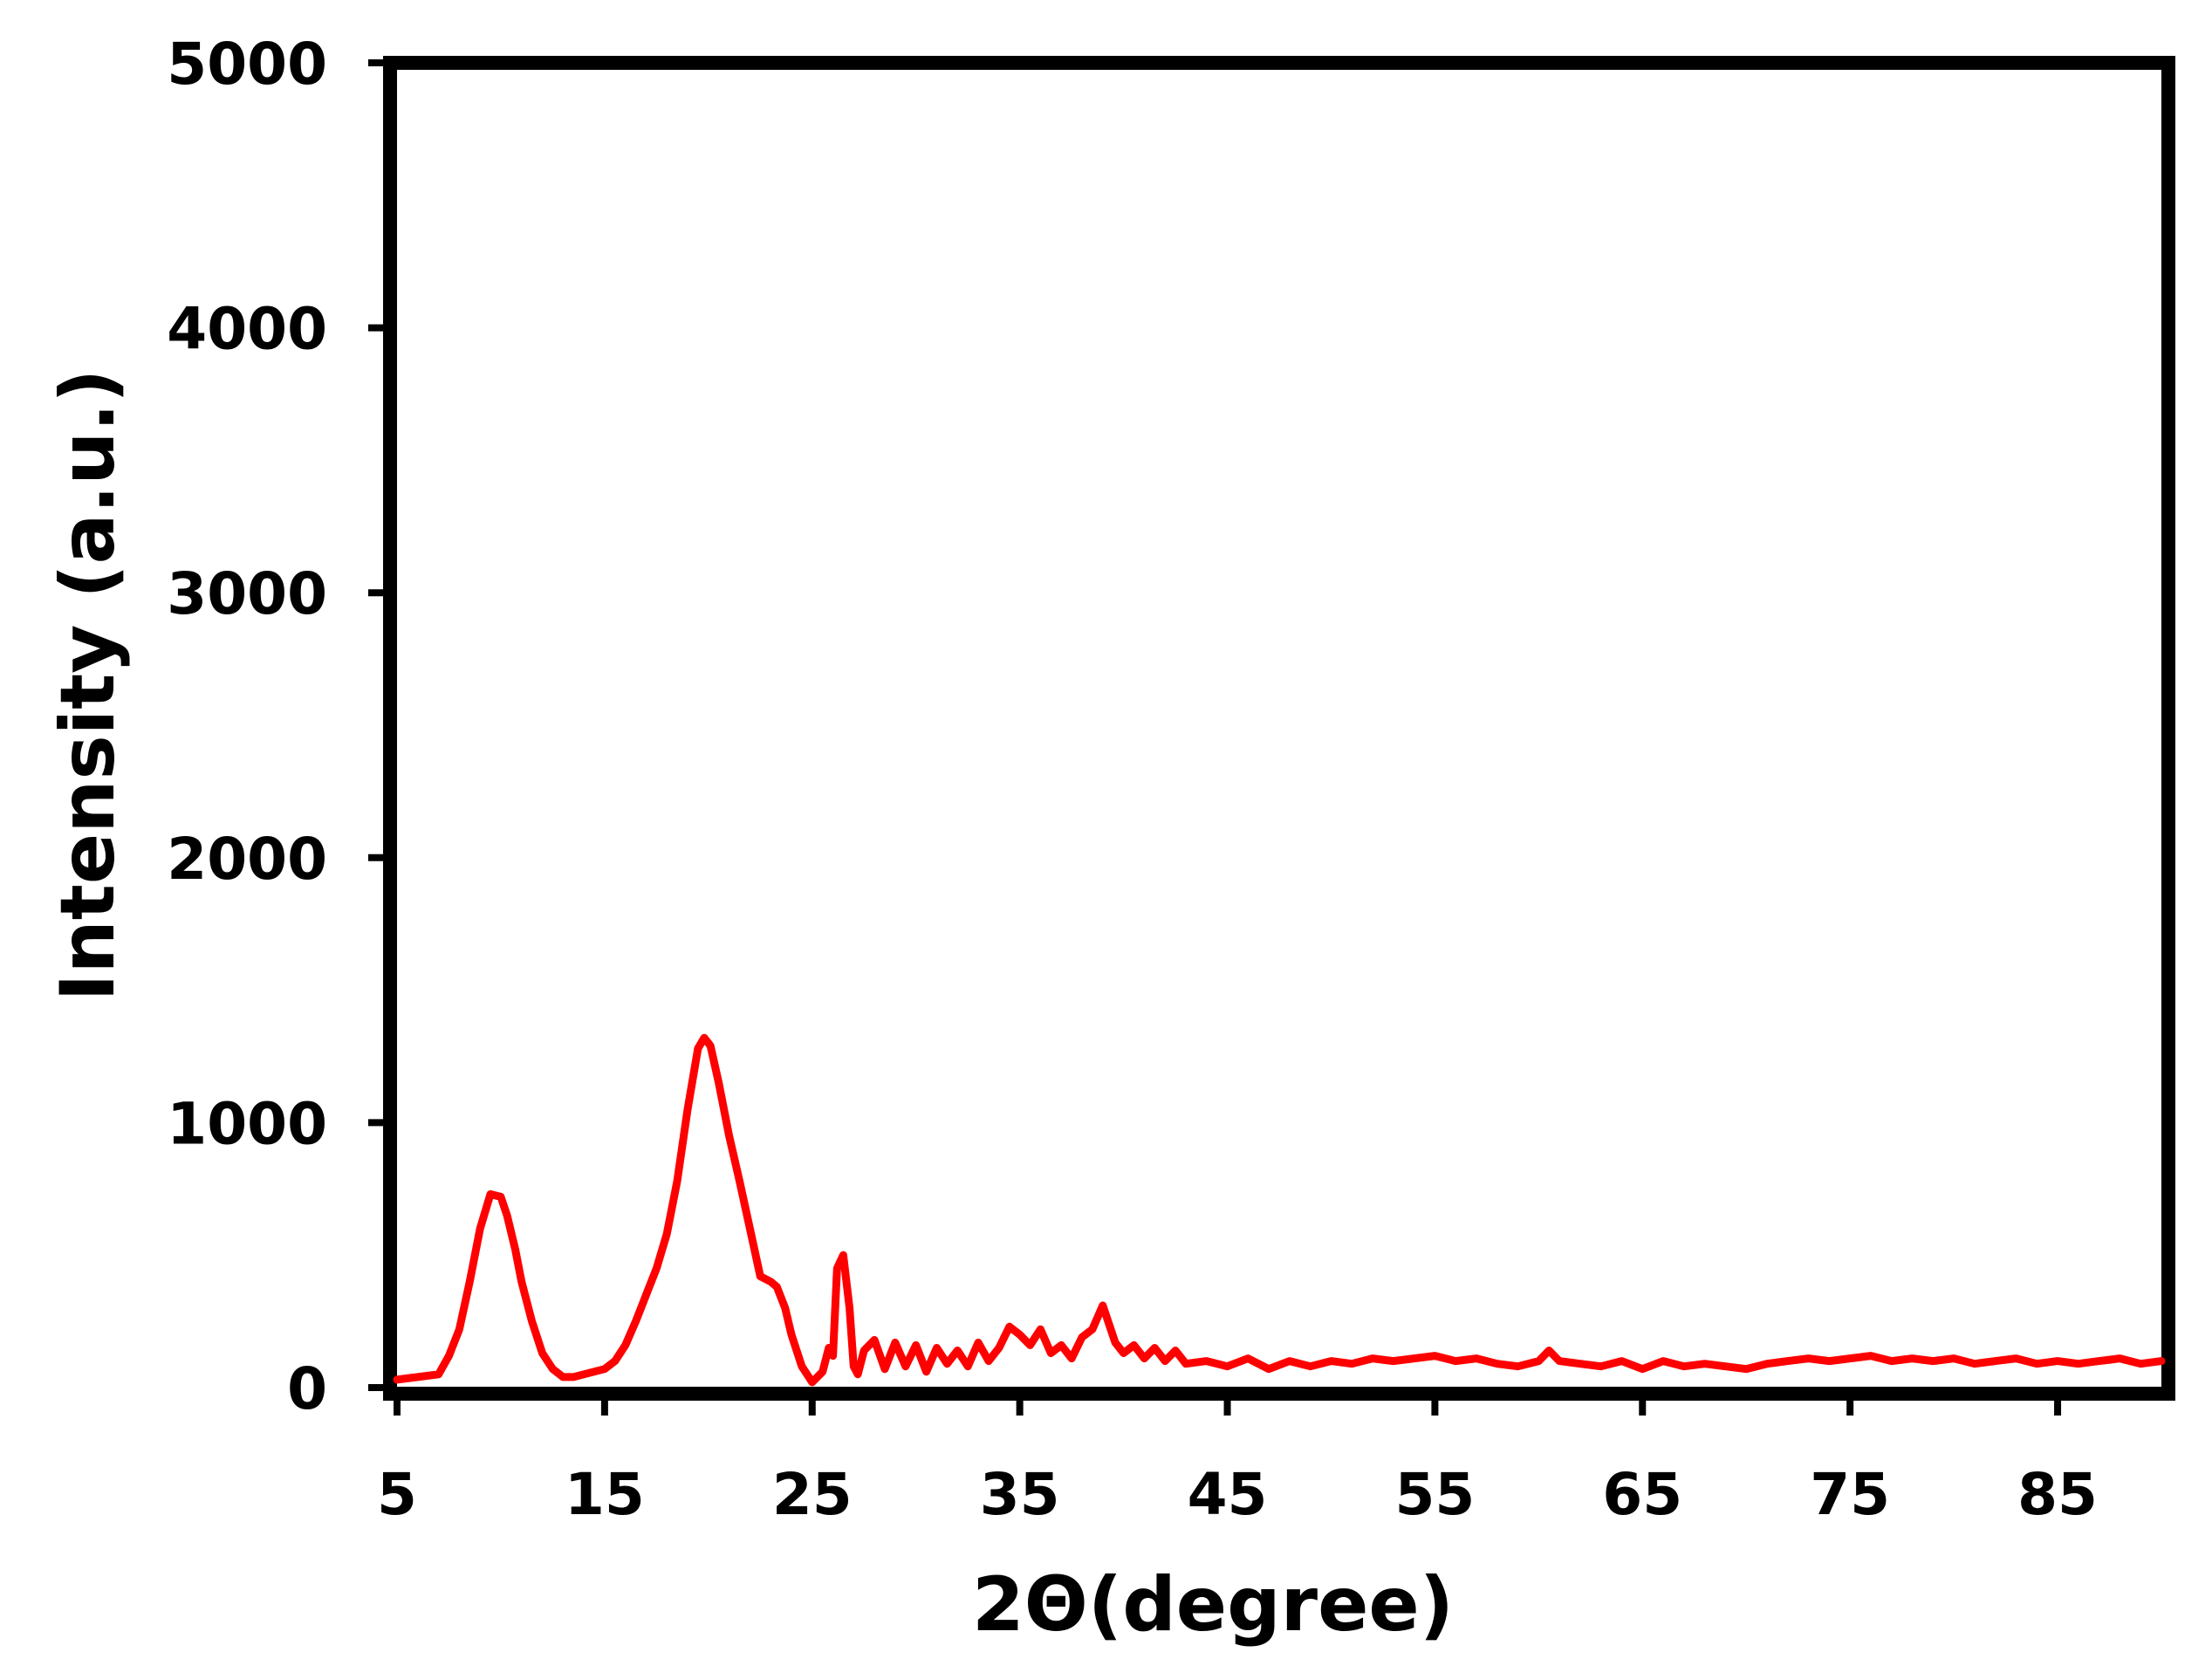 The width and height of the screenshot is (2212, 1659). What do you see at coordinates (1213, 1605) in the screenshot?
I see `x-axis-title: 2Θ(degree)` at bounding box center [1213, 1605].